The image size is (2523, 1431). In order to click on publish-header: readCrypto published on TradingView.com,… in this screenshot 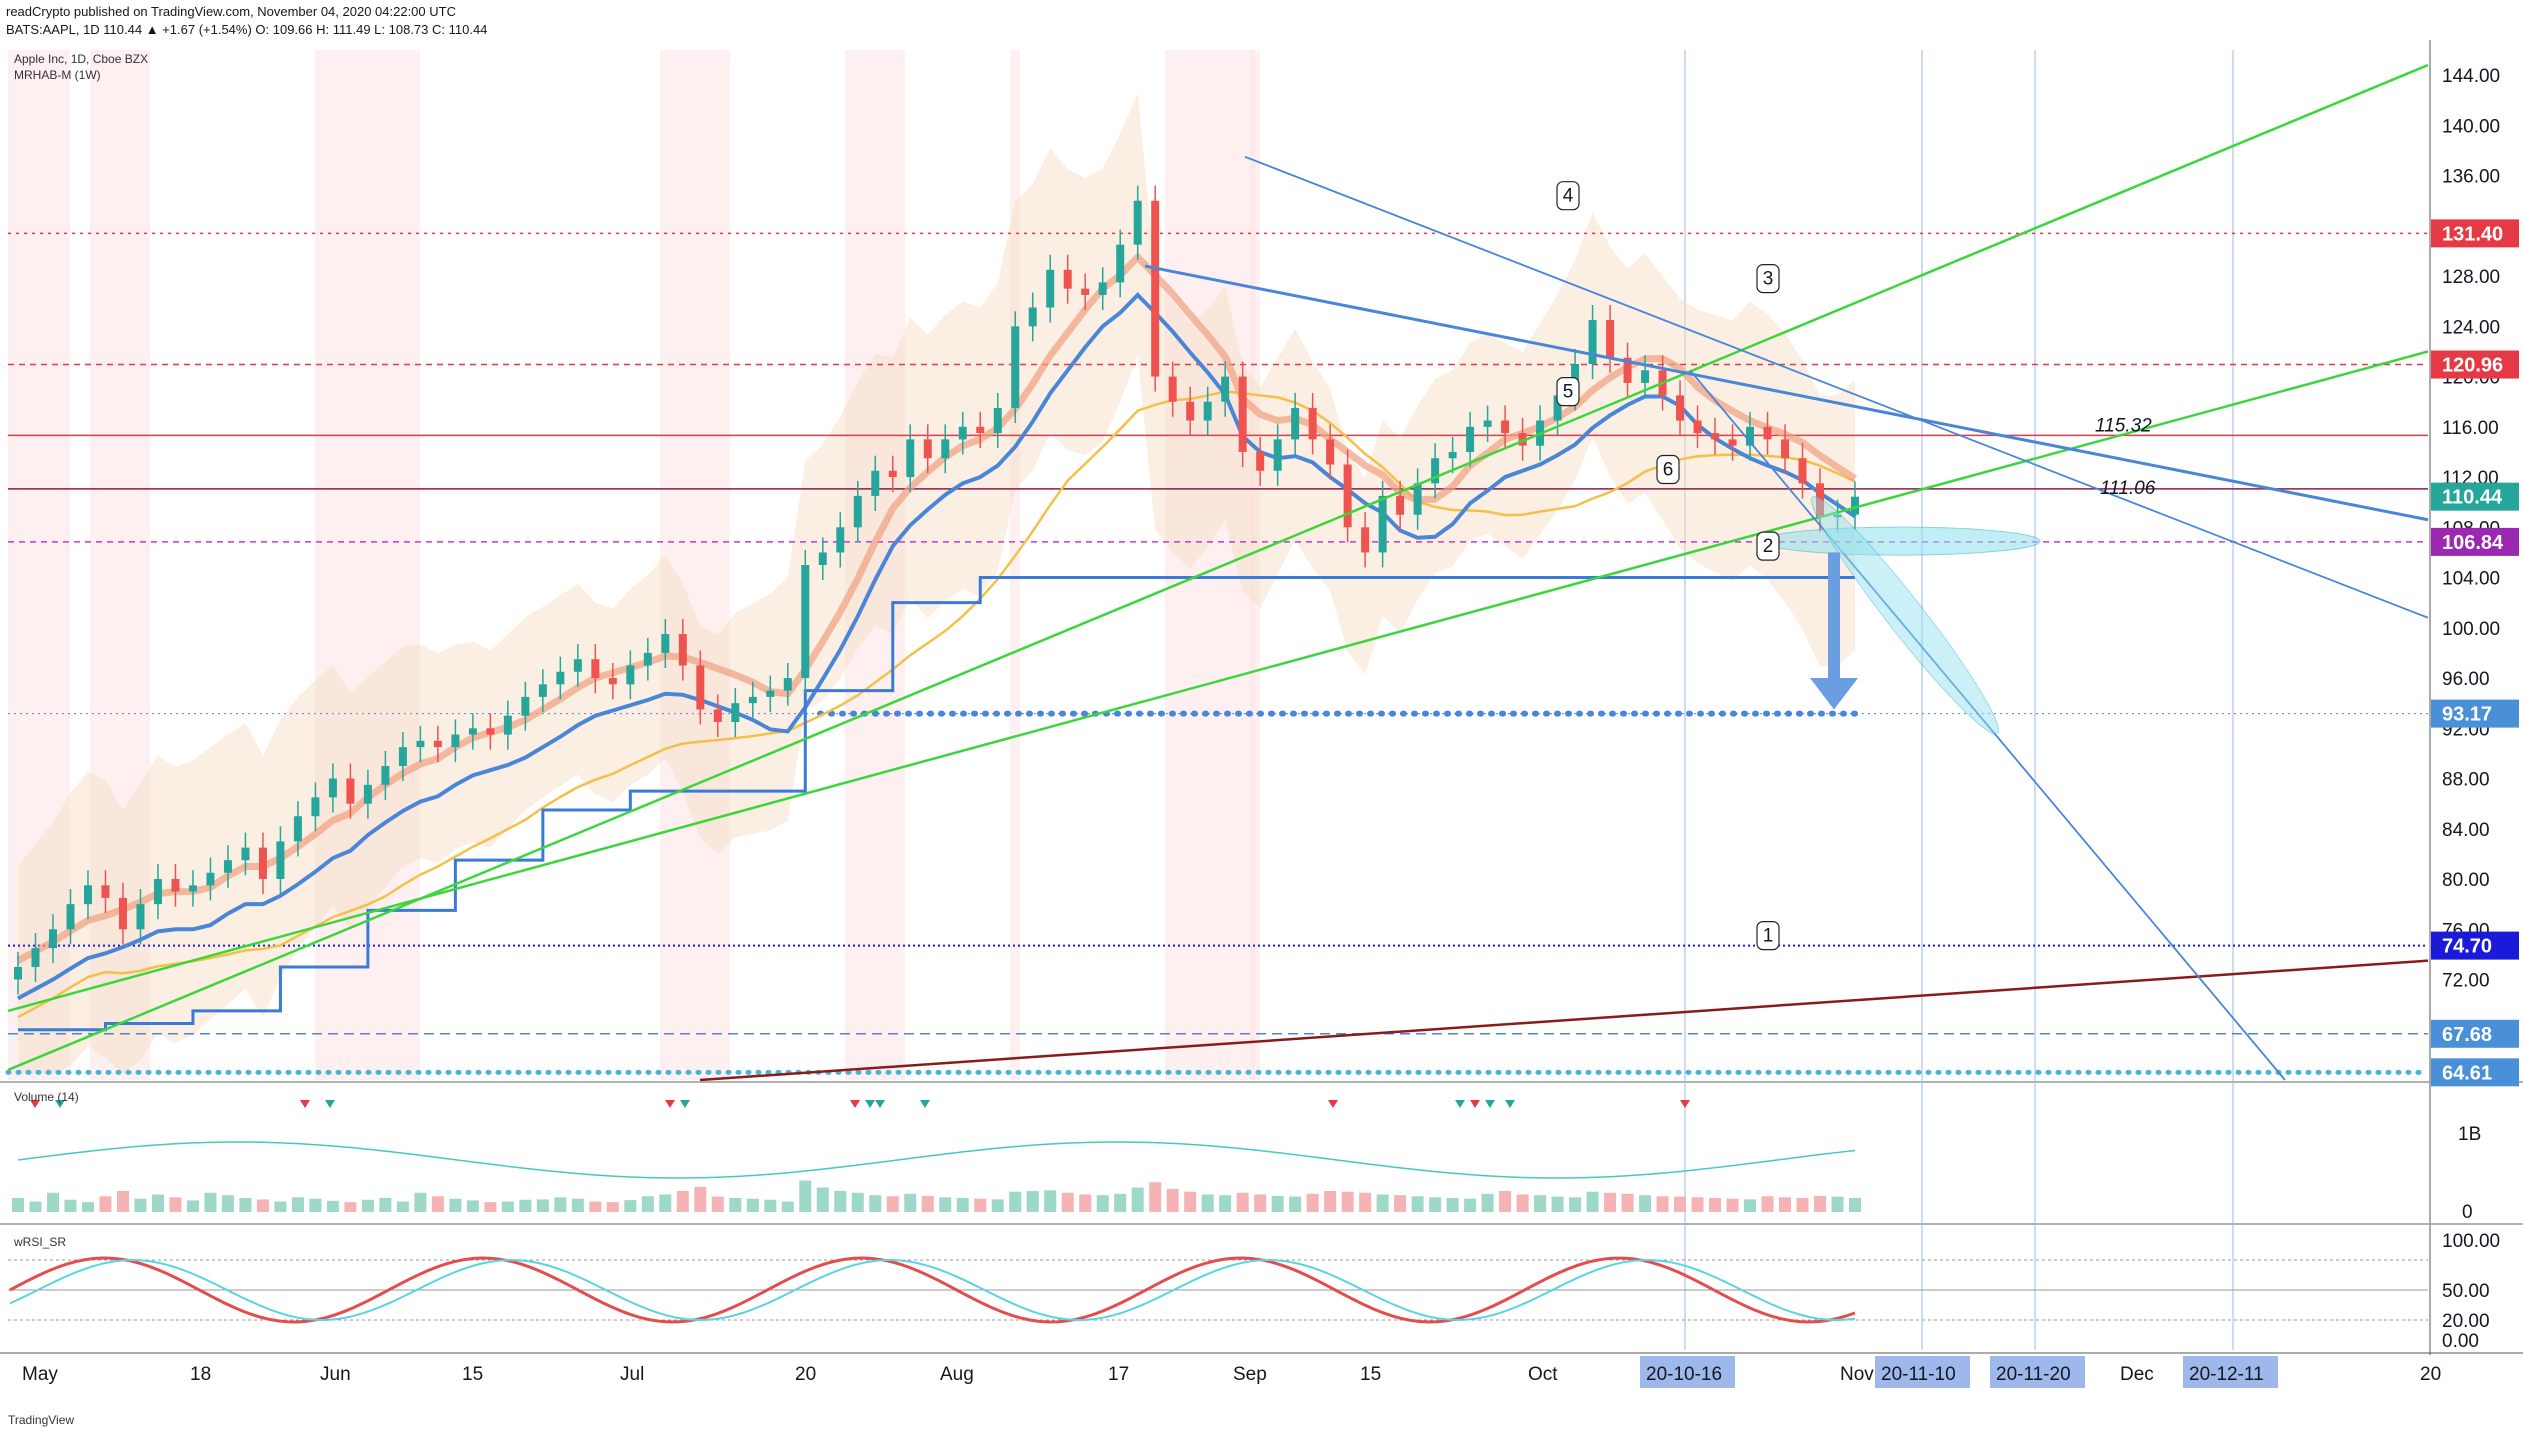, I will do `click(231, 11)`.